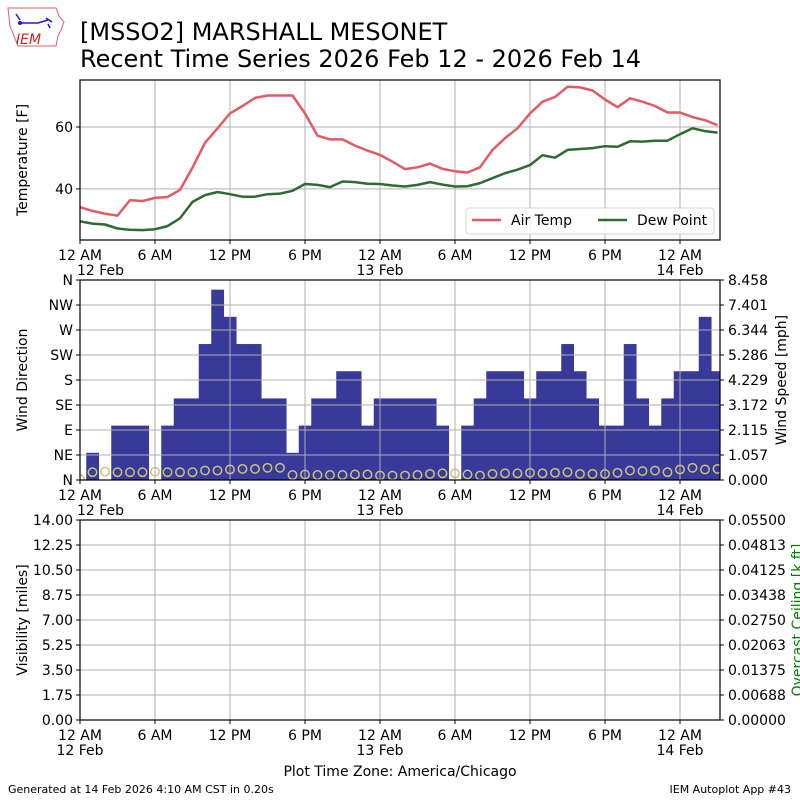  Describe the element at coordinates (57, 696) in the screenshot. I see `y-tick-label: 1.75` at that location.